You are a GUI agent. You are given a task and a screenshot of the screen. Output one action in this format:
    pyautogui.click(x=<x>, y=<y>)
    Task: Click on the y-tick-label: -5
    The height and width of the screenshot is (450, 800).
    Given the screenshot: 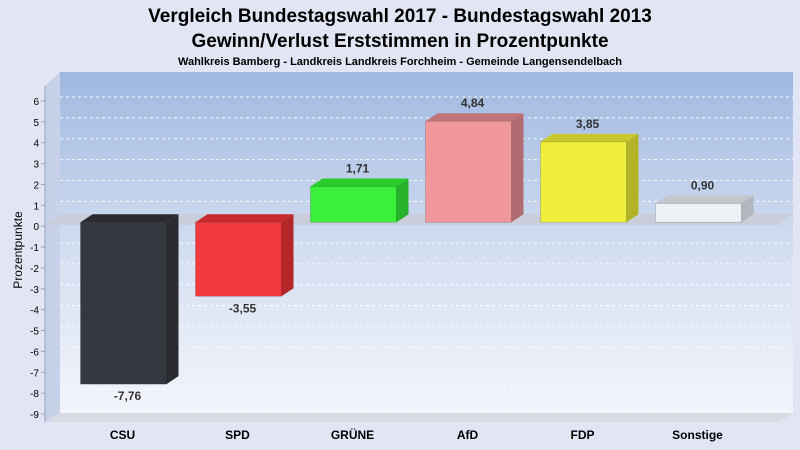 What is the action you would take?
    pyautogui.click(x=34, y=332)
    